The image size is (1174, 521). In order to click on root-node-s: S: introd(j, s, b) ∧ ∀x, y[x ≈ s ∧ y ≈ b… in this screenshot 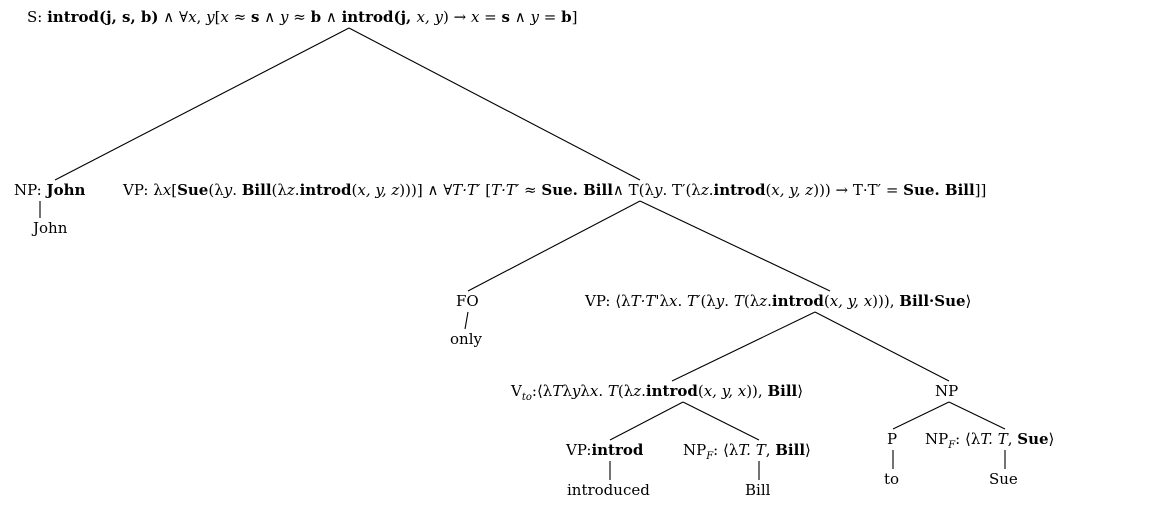, I will do `click(302, 17)`.